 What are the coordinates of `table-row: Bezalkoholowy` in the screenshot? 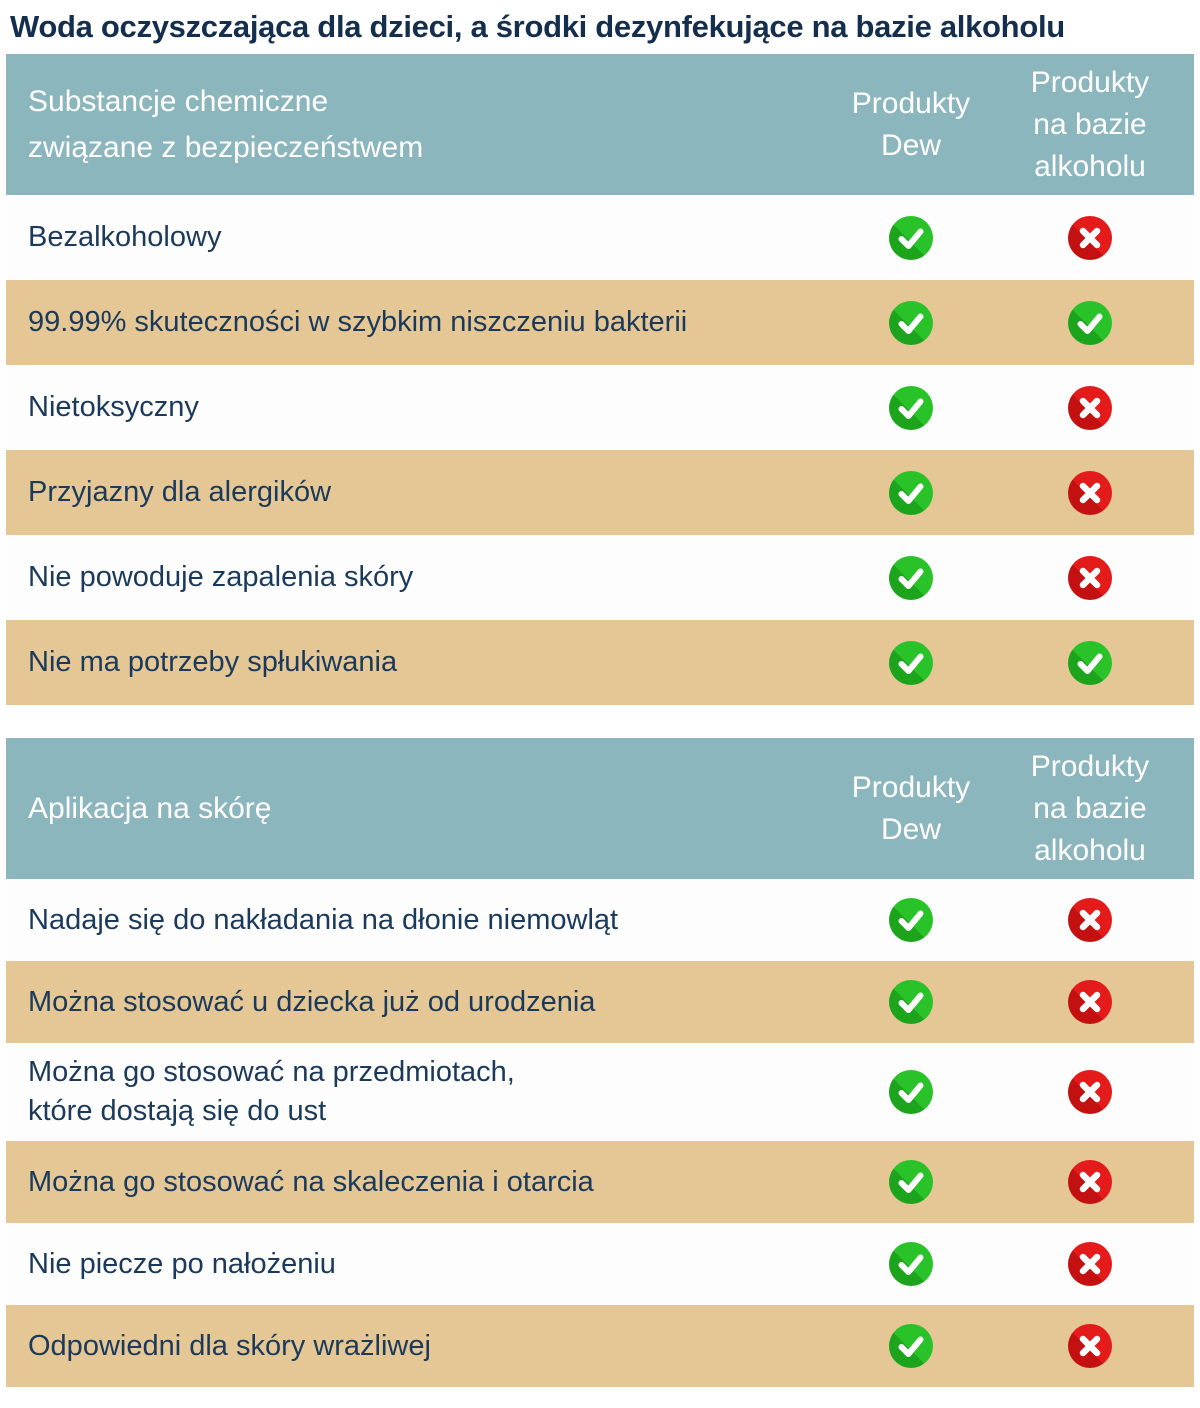 It's located at (600, 237).